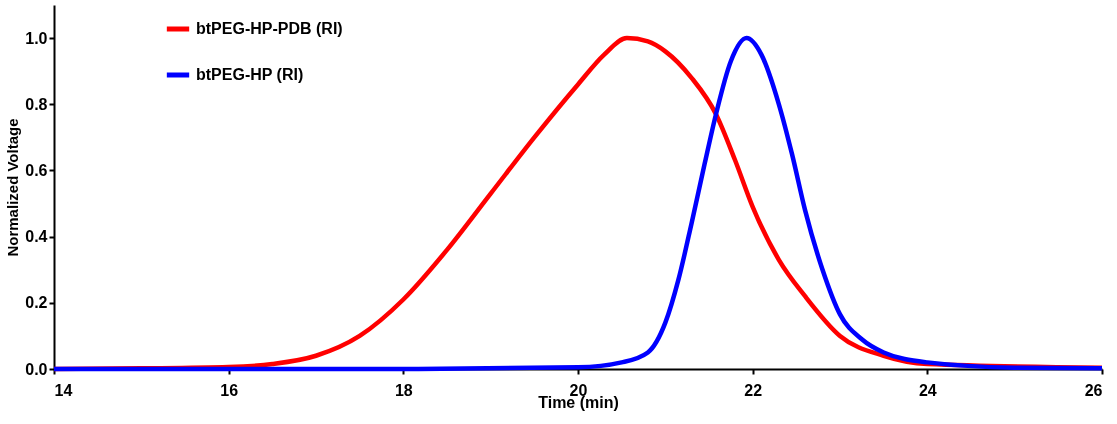 This screenshot has width=1117, height=424. I want to click on y-tick-label: 0.2, so click(36, 303).